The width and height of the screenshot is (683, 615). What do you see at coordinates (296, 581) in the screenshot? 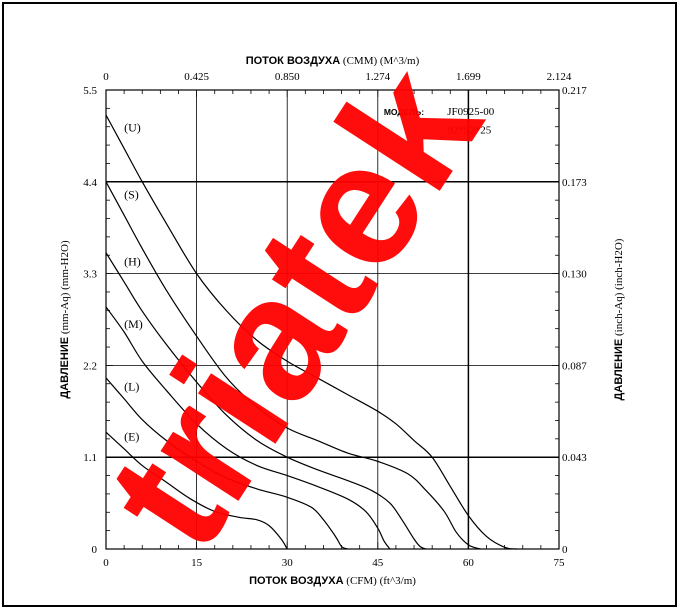
I see `bottom-axis-title-bold: ПОТОК ВОЗДУХА` at bounding box center [296, 581].